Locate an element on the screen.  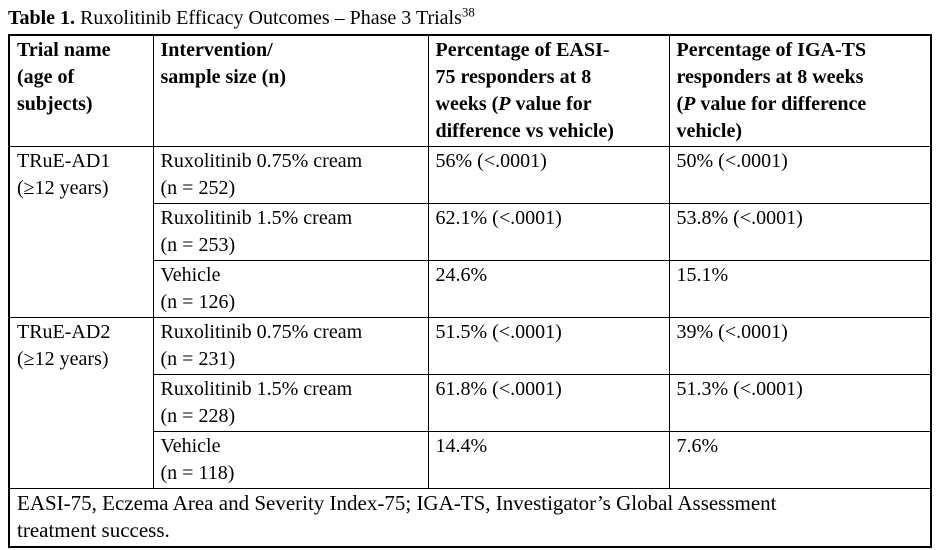
col-header-intervention: Intervention/ sample size (n) is located at coordinates (290, 90).